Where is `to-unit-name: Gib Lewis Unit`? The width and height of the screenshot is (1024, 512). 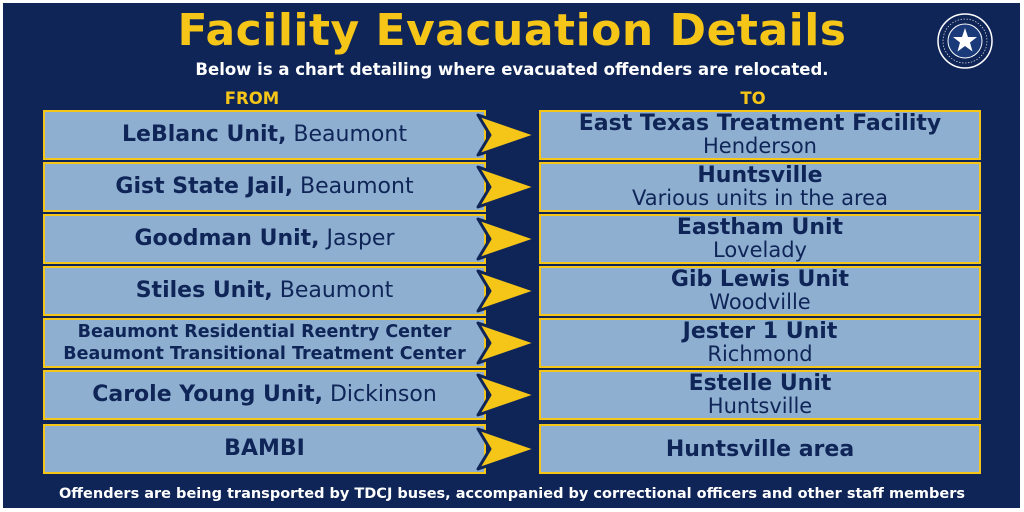
to-unit-name: Gib Lewis Unit is located at coordinates (760, 279).